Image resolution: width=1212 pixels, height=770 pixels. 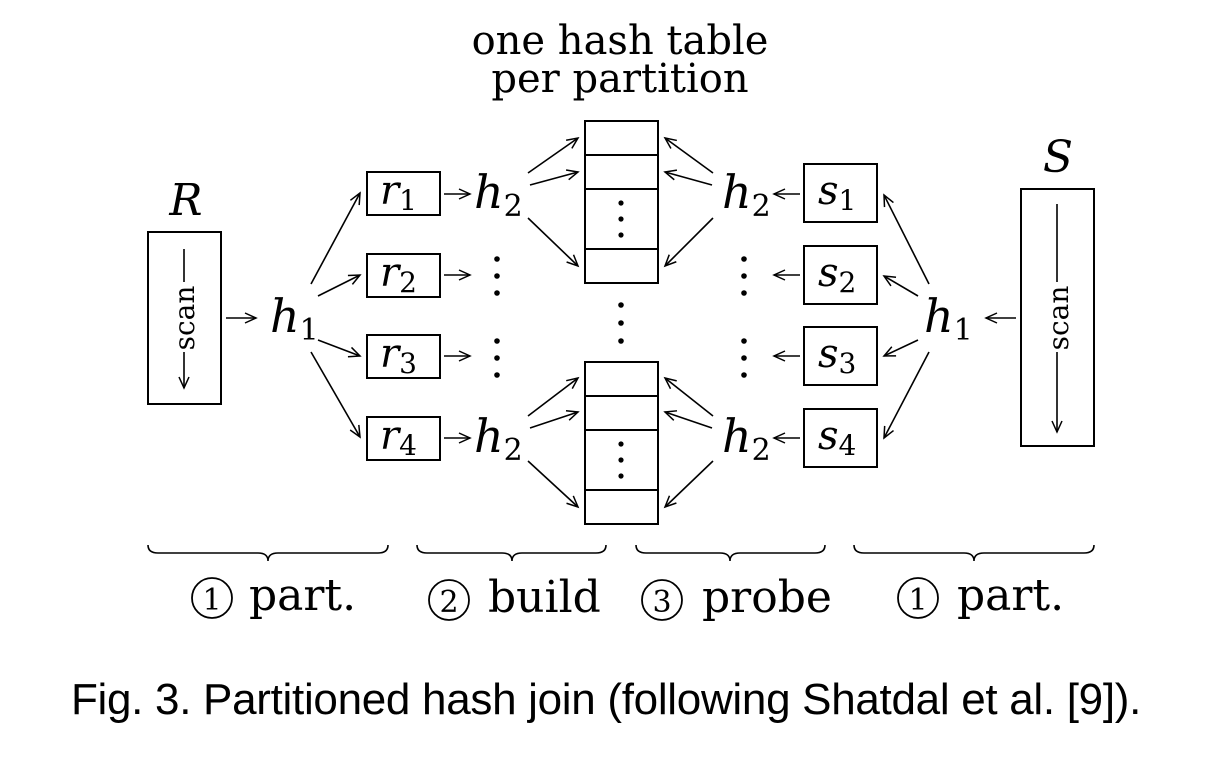 What do you see at coordinates (837, 274) in the screenshot?
I see `partition-s2-label: s2` at bounding box center [837, 274].